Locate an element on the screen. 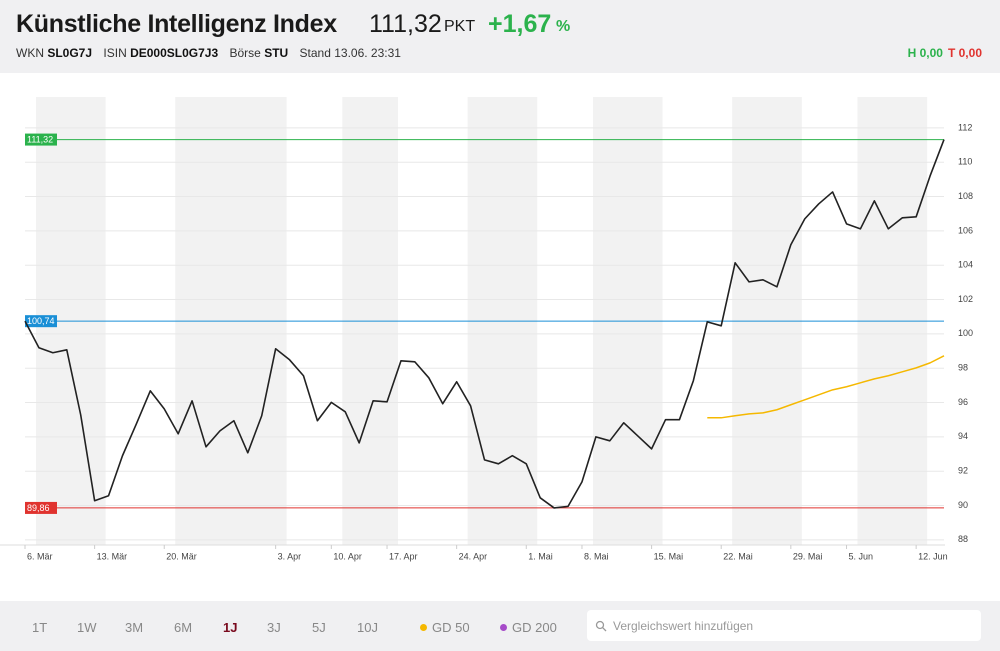 The image size is (1000, 651). range-button: 10J is located at coordinates (367, 627).